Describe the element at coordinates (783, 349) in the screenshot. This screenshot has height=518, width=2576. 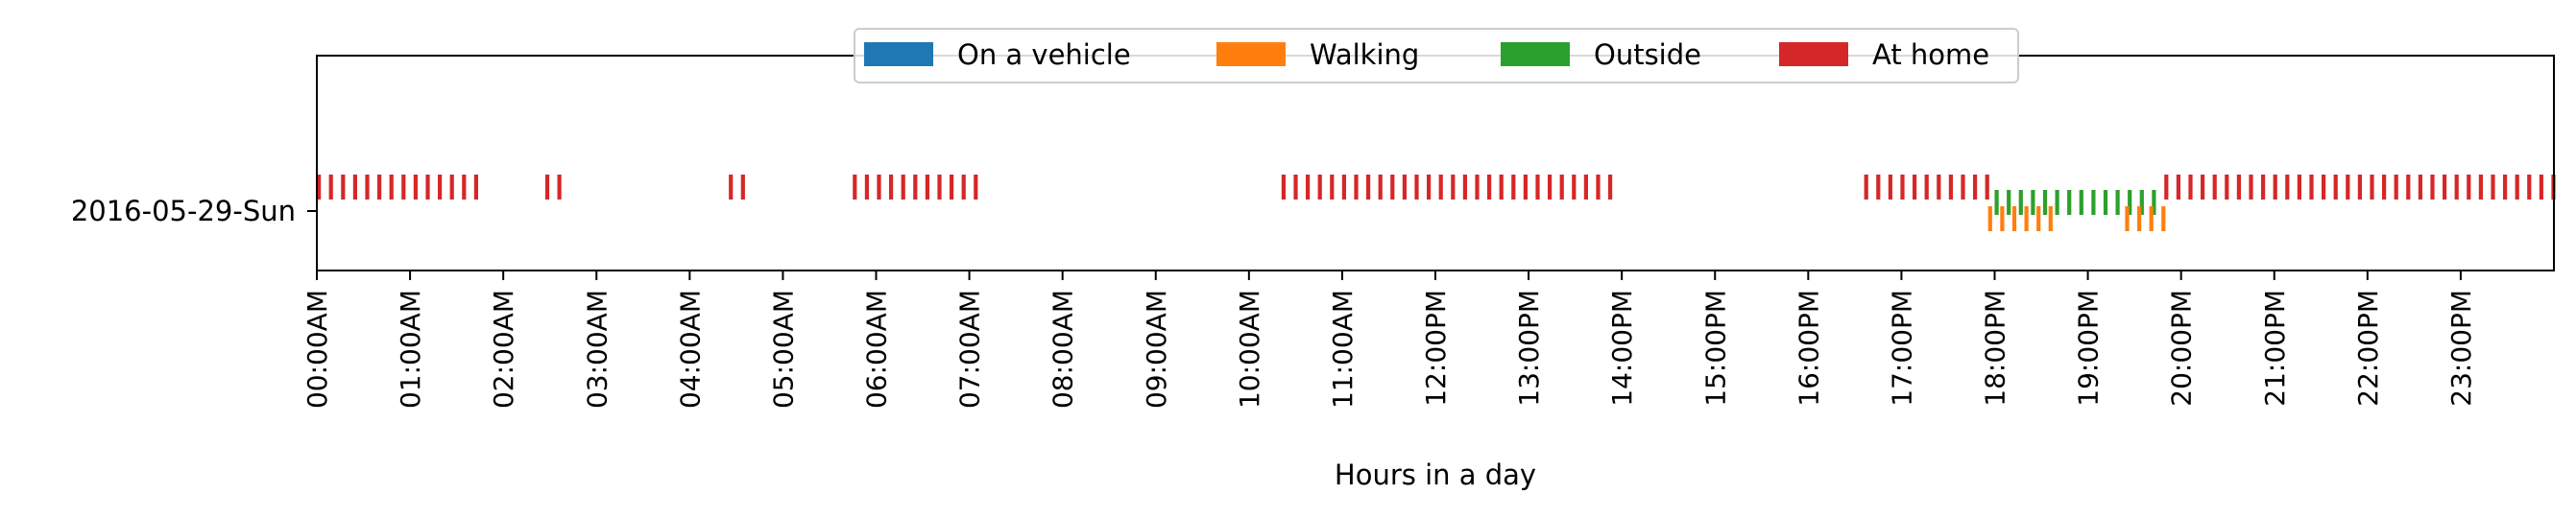
I see `x-tick-label: 05:00AM` at that location.